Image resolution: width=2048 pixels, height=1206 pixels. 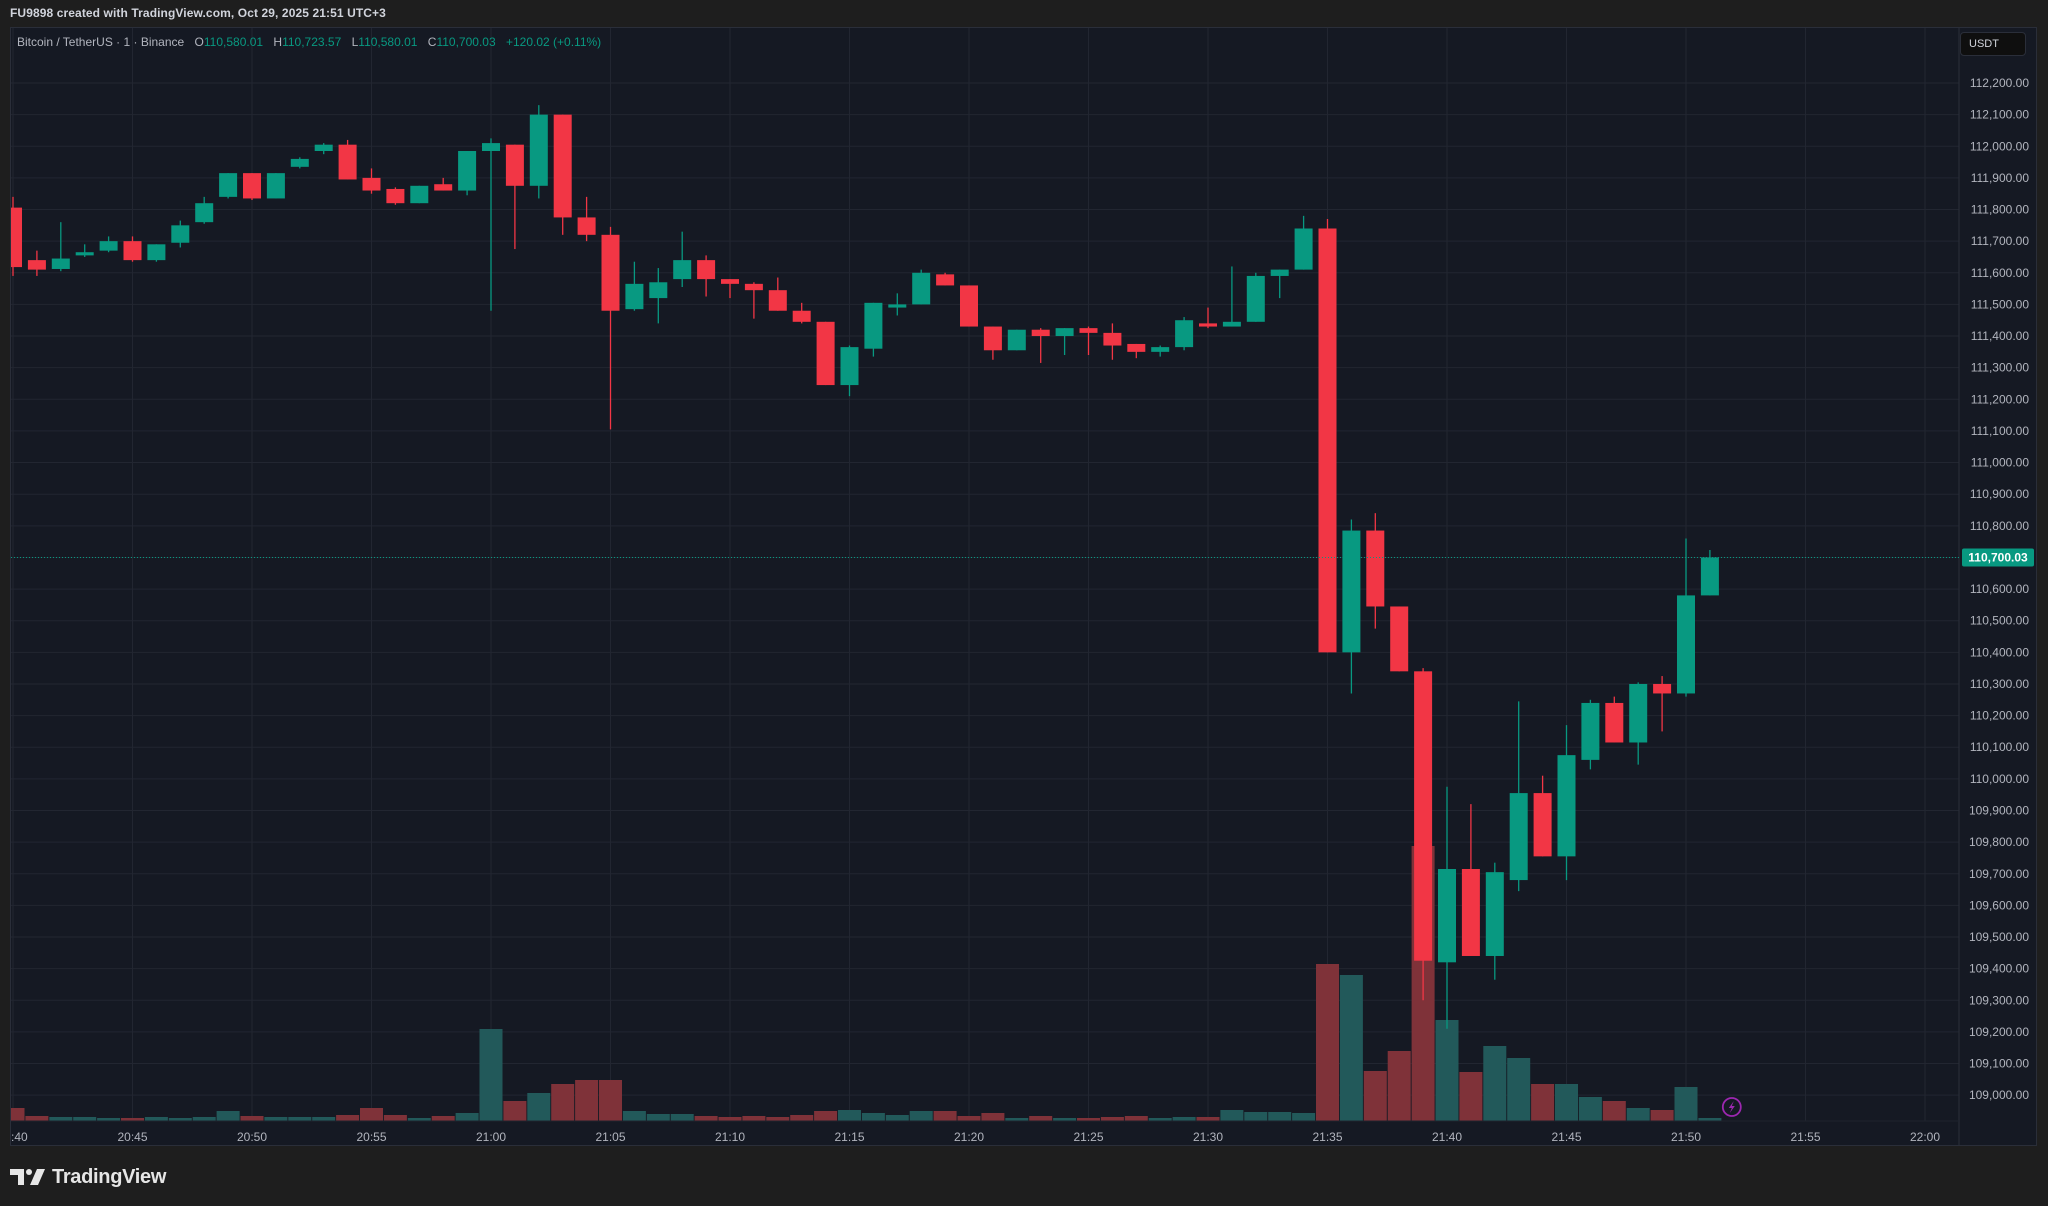 I want to click on svg-text: 110,900.00, so click(x=1999, y=494).